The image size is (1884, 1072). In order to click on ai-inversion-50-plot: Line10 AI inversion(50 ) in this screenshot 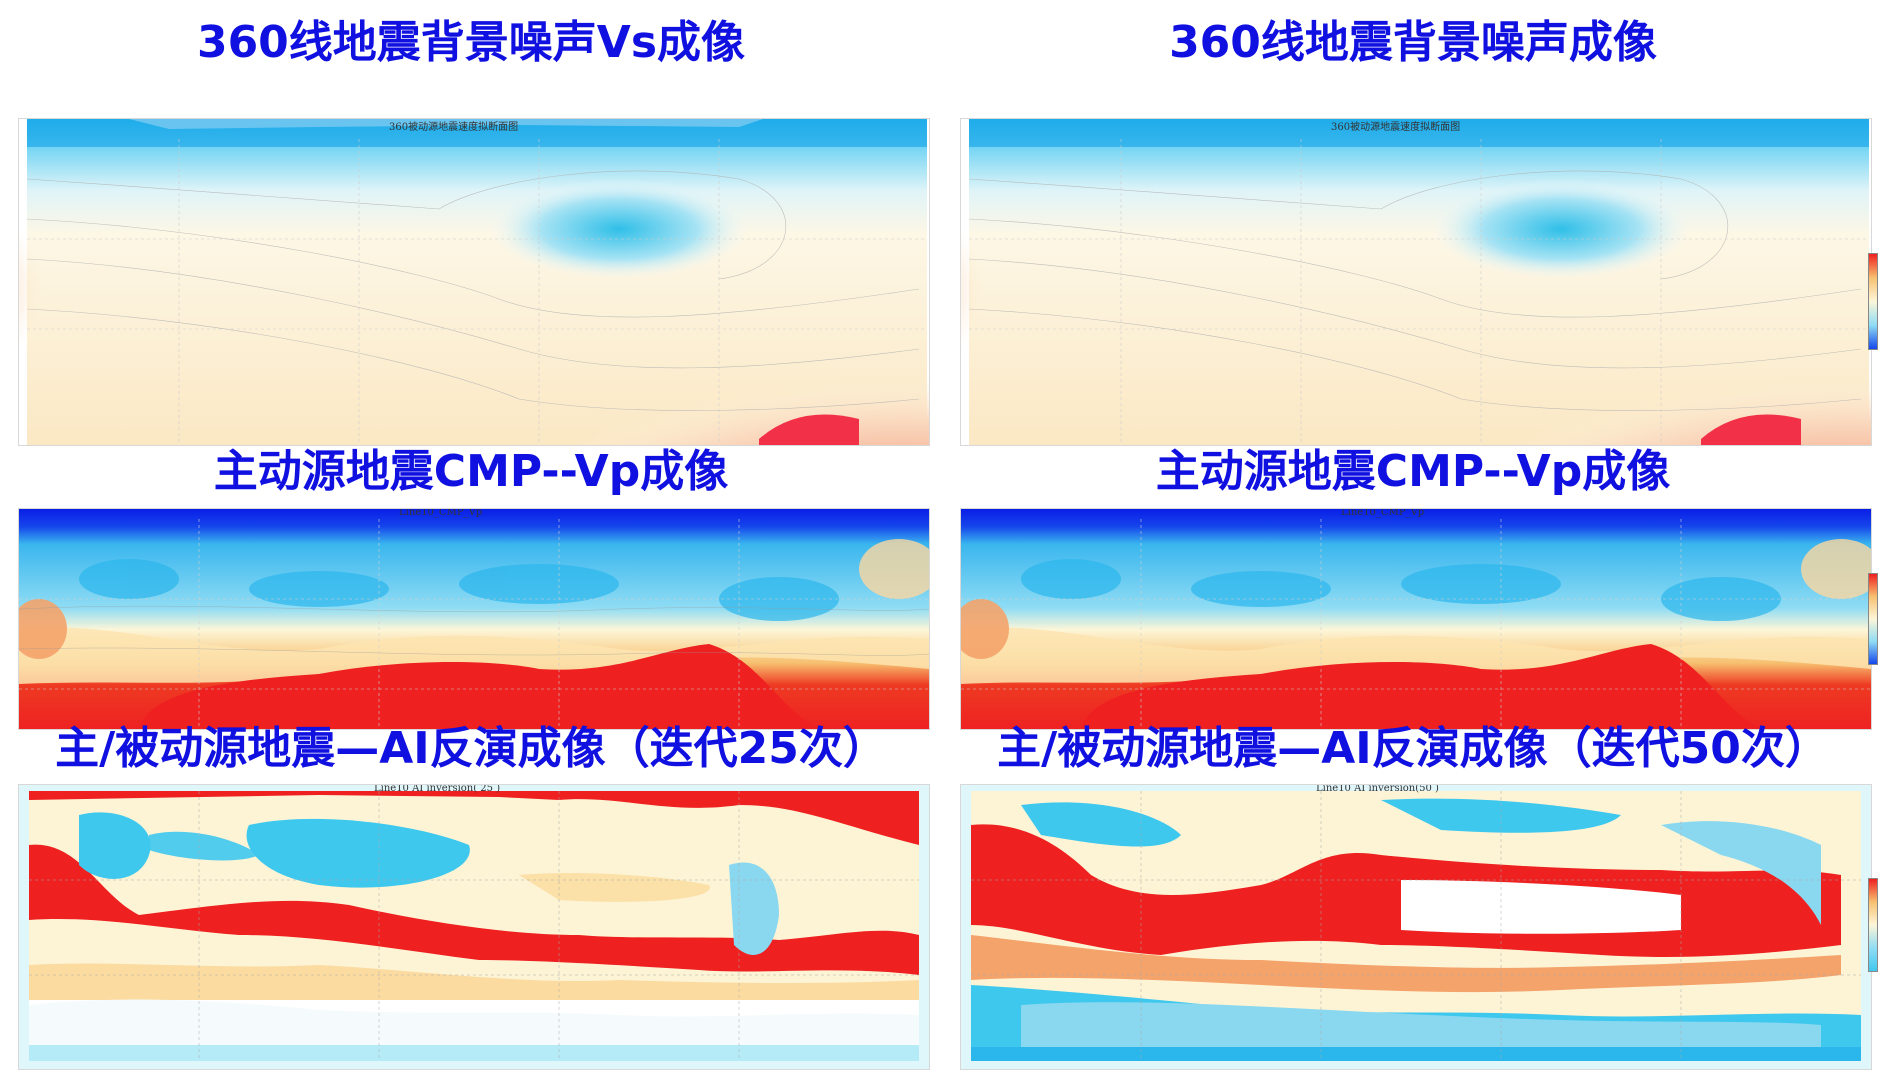, I will do `click(1416, 927)`.